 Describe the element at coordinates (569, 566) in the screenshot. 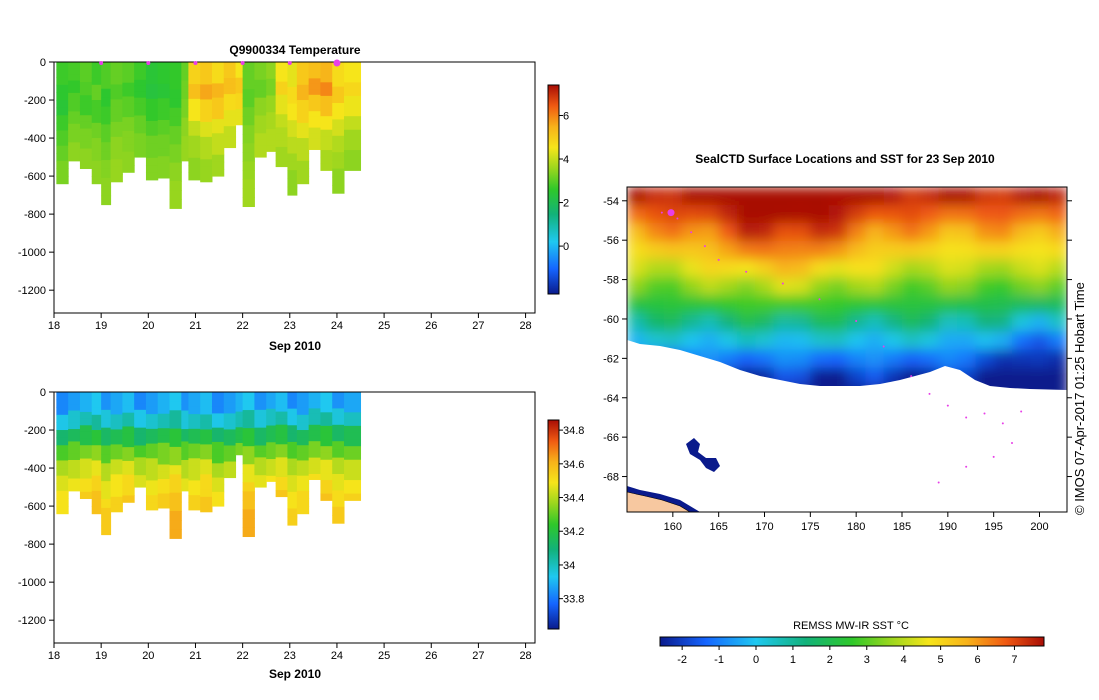

I see `colorbar-tick-label: 34` at that location.